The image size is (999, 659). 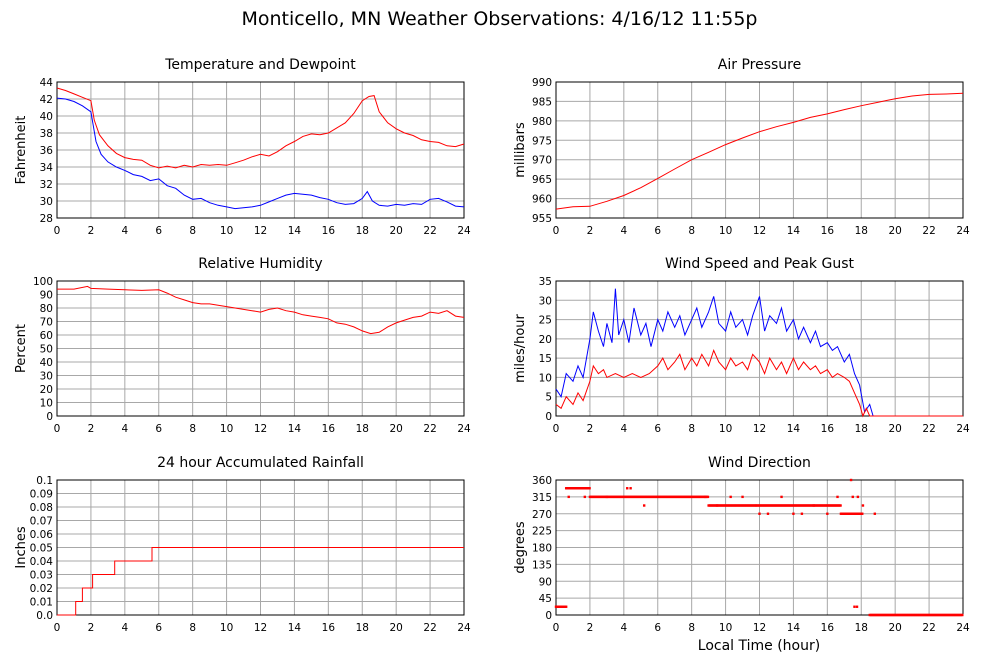 What do you see at coordinates (41, 603) in the screenshot?
I see `y-tick-label: 0.01` at bounding box center [41, 603].